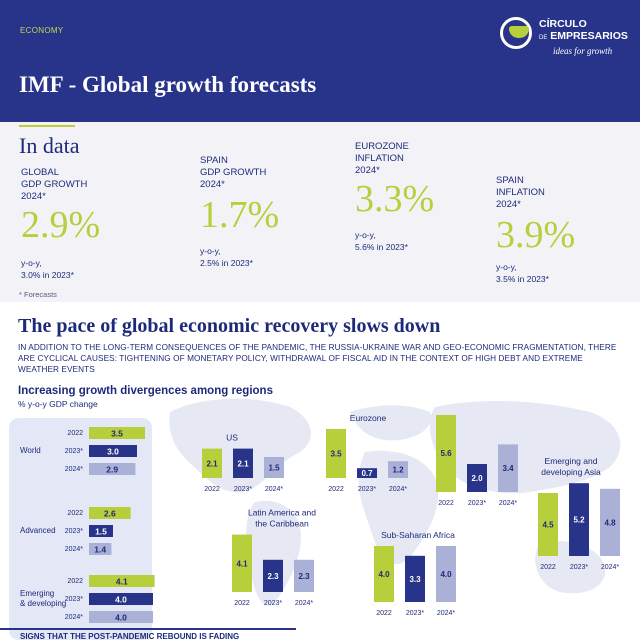  Describe the element at coordinates (304, 576) in the screenshot. I see `data-label: 2.3` at that location.